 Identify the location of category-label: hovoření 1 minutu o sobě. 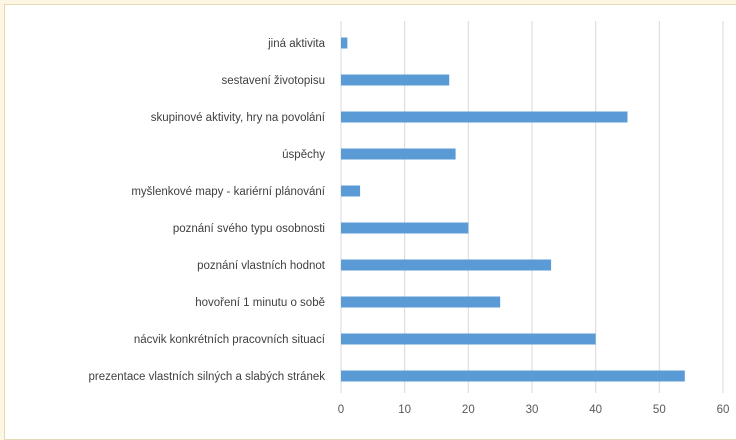
(260, 303).